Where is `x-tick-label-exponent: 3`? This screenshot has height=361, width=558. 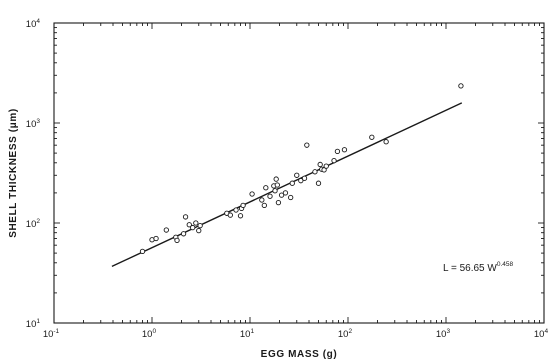 x-tick-label-exponent: 3 is located at coordinates (448, 331).